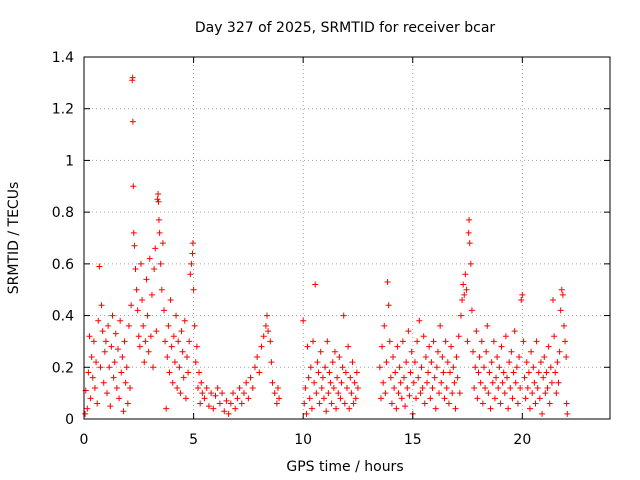 The height and width of the screenshot is (480, 640). I want to click on y-tick-label: 0.4, so click(63, 317).